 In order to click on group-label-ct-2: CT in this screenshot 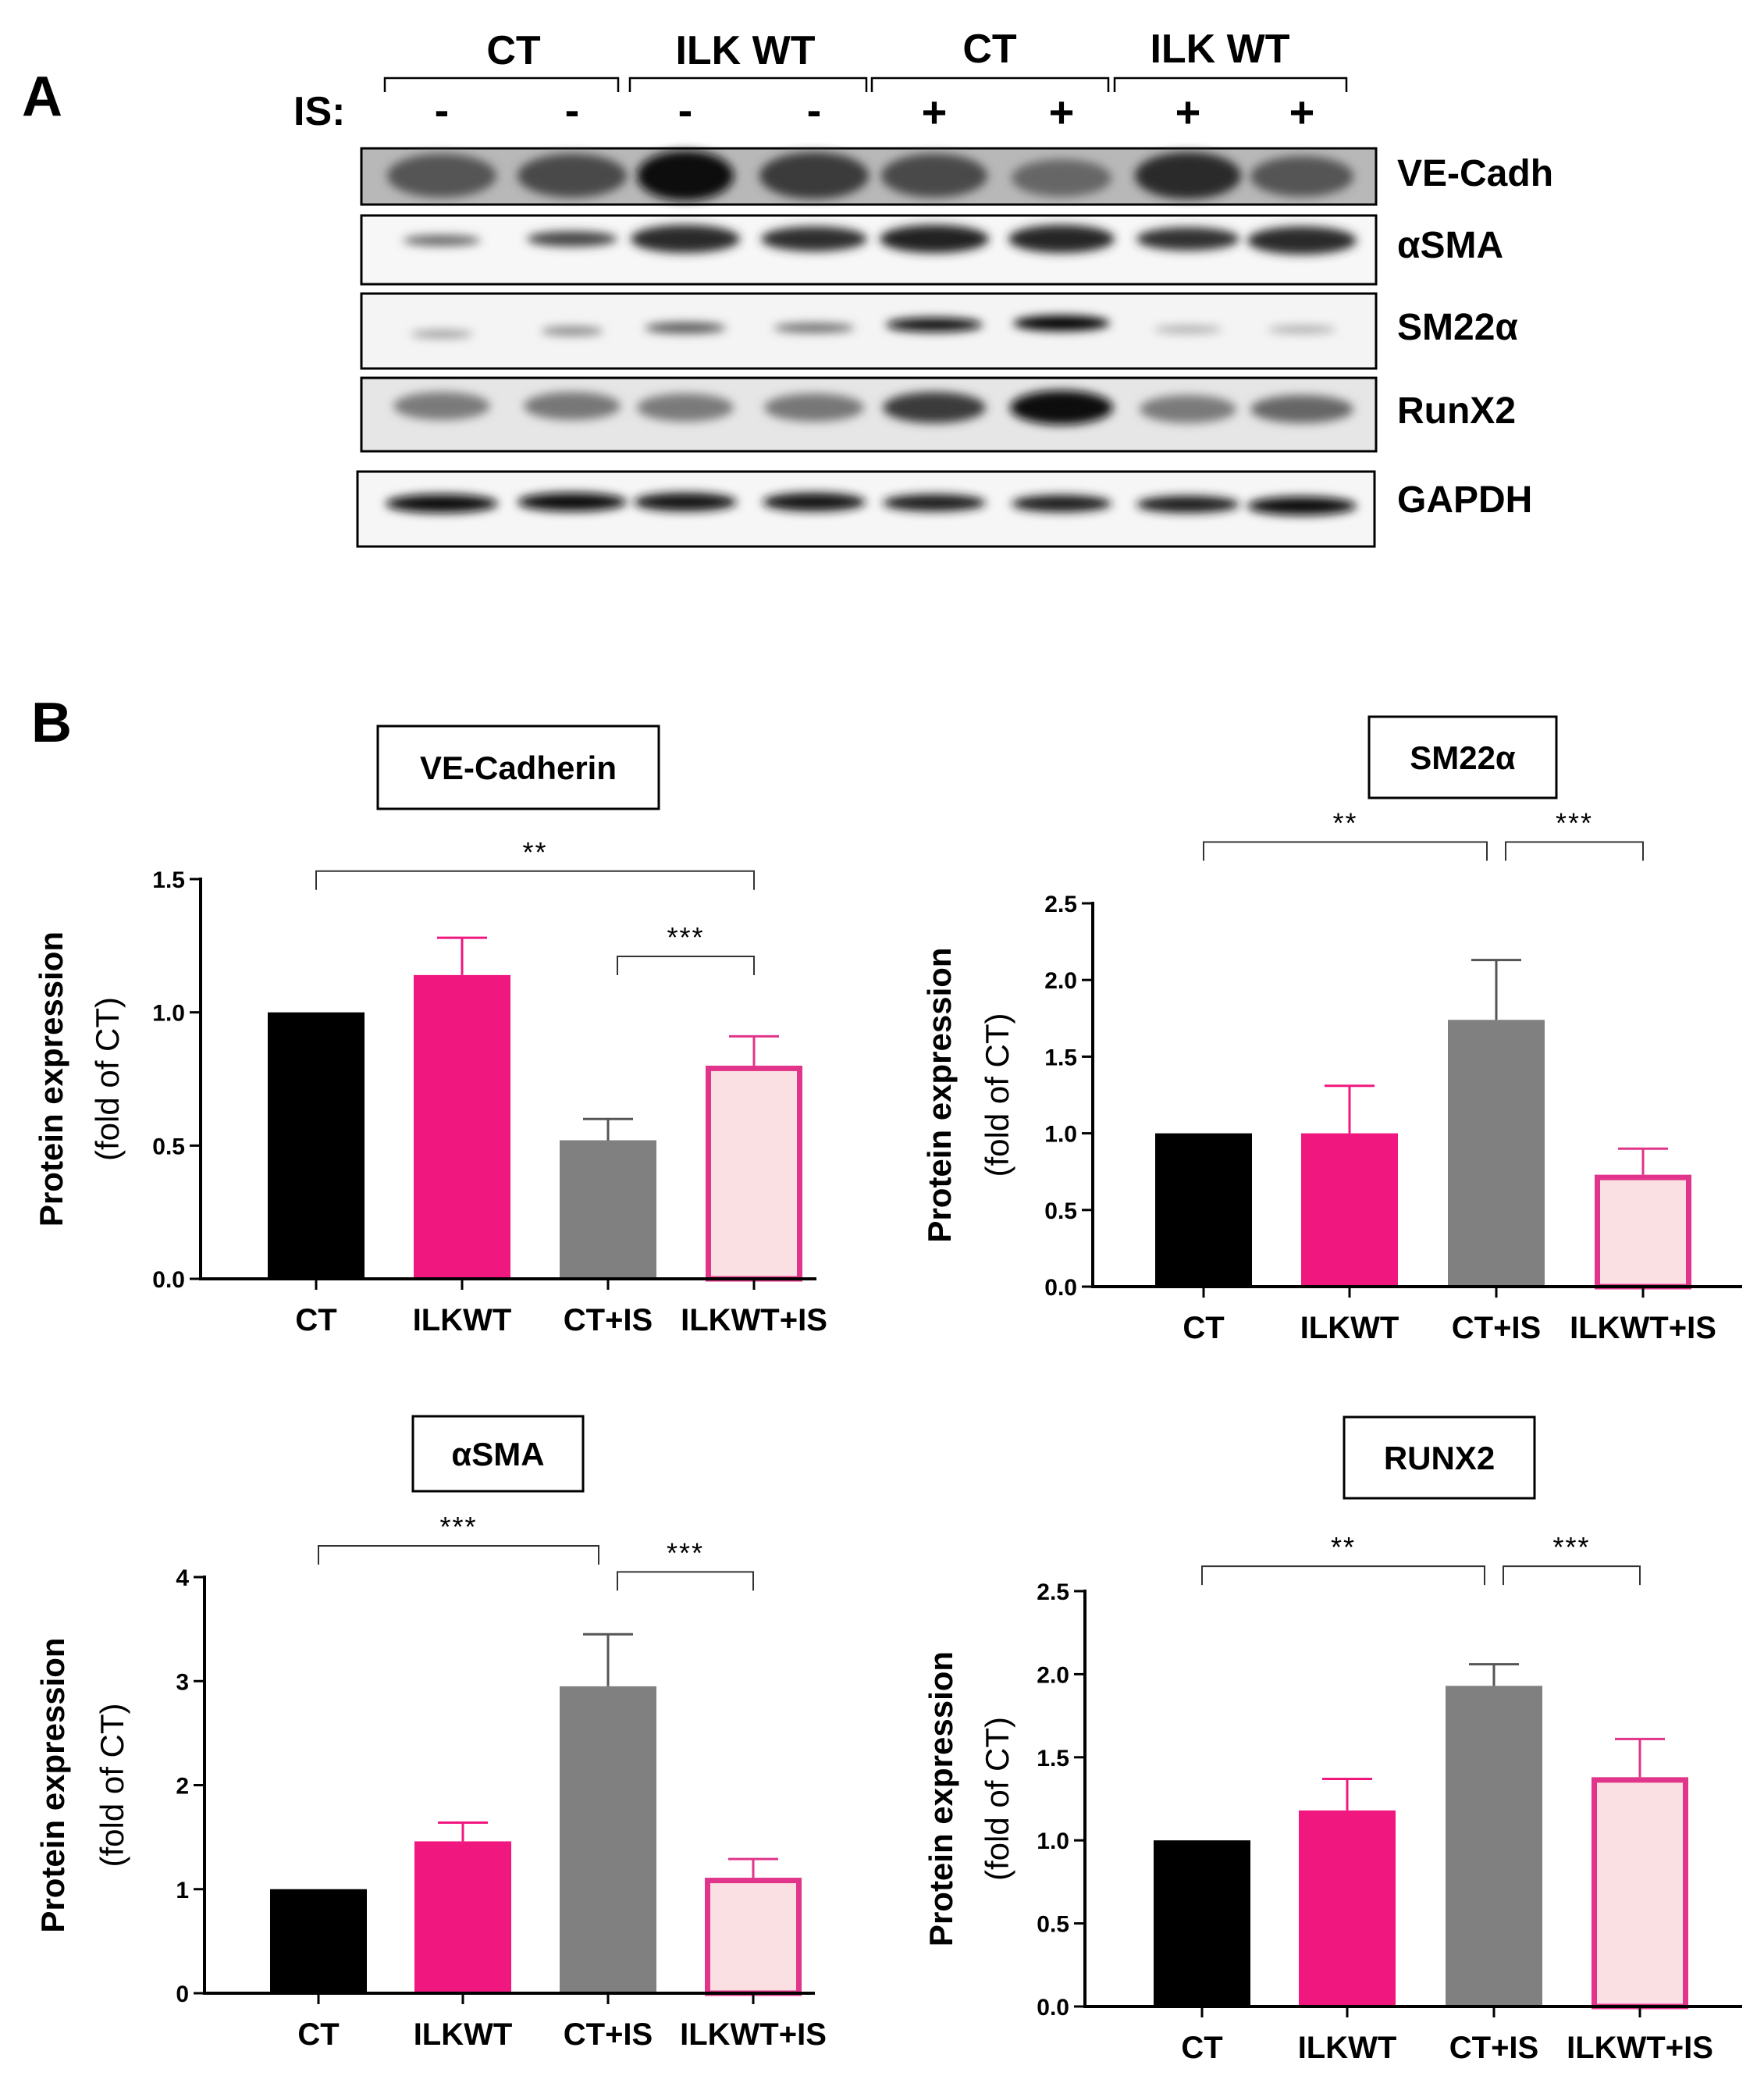, I will do `click(989, 49)`.